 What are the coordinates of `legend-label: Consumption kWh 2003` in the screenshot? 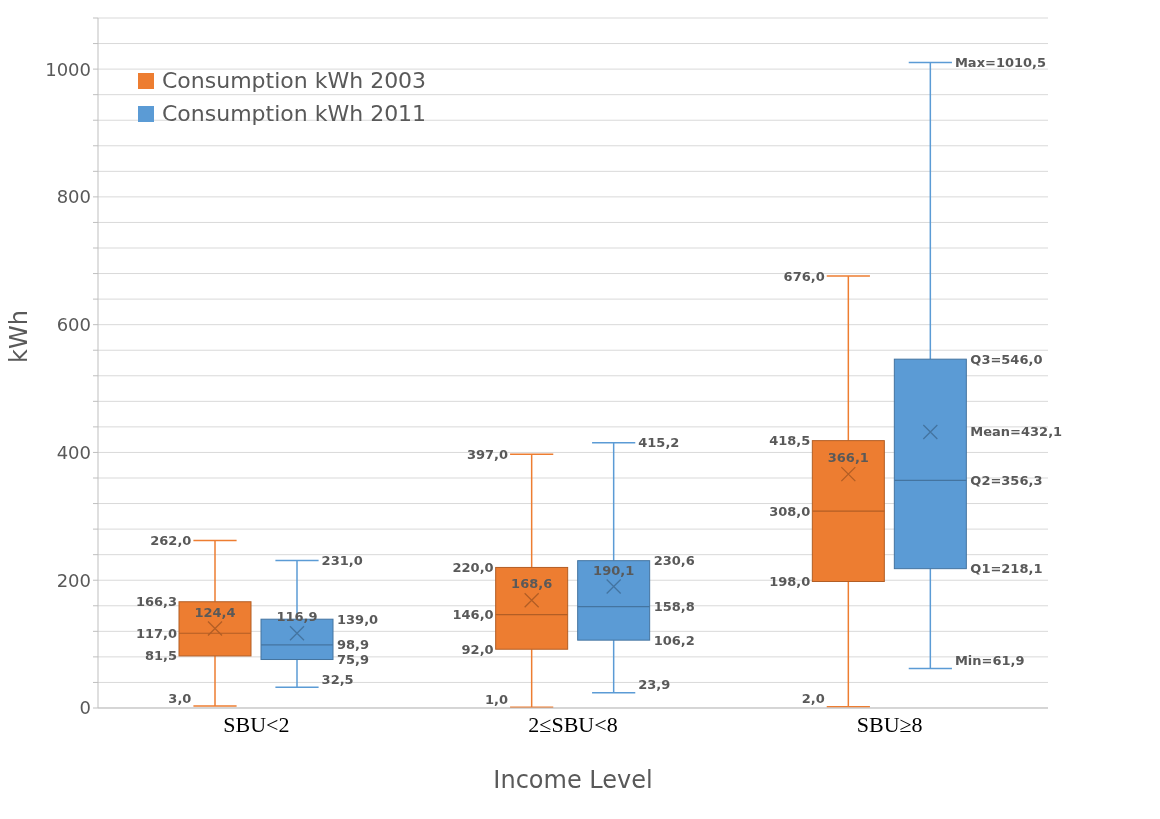 It's located at (294, 80).